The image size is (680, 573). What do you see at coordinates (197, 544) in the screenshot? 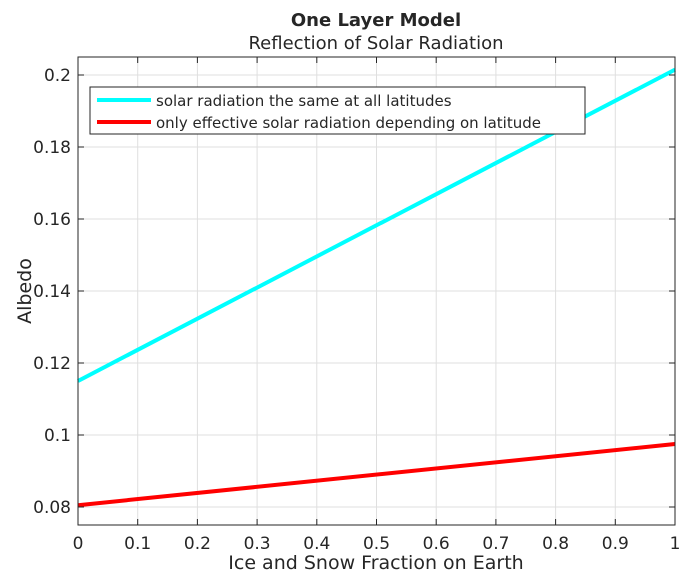
I see `x-tick-label: 0.2` at bounding box center [197, 544].